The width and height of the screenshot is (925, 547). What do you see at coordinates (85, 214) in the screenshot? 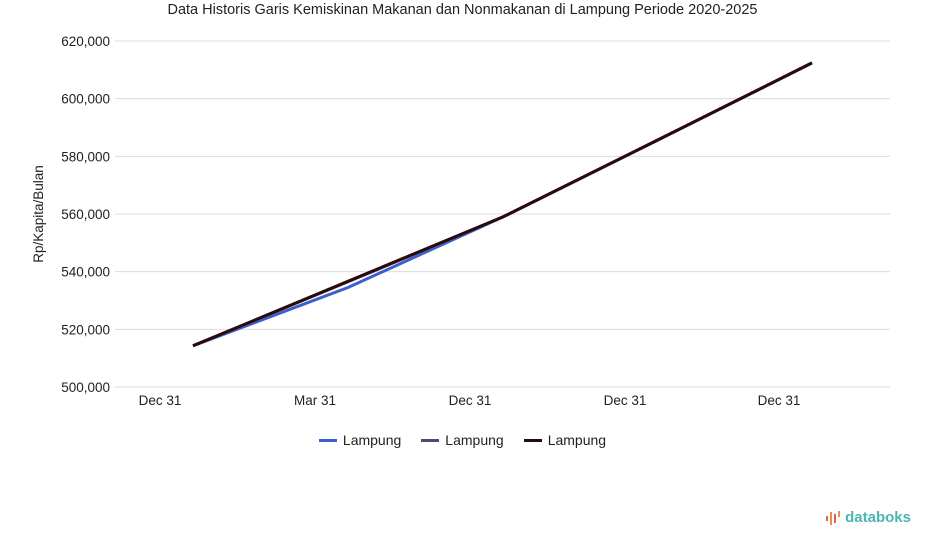
I see `y-tick-label: 560,000` at bounding box center [85, 214].